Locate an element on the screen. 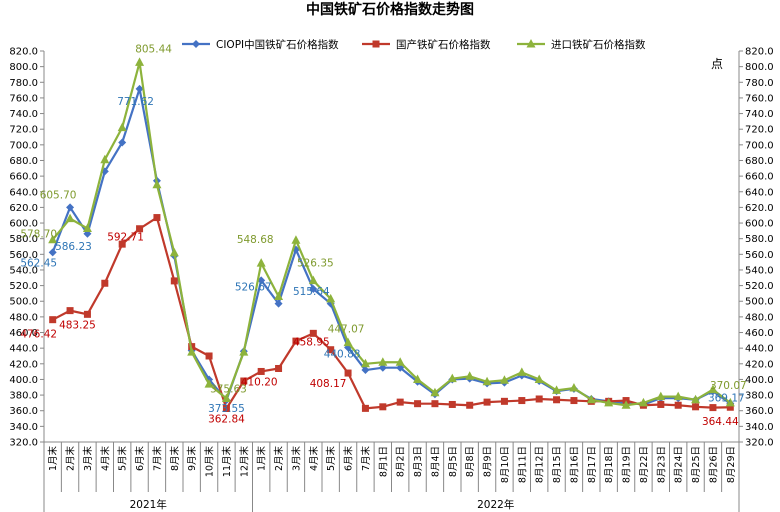  x-tick-label: 8月2日 is located at coordinates (401, 461).